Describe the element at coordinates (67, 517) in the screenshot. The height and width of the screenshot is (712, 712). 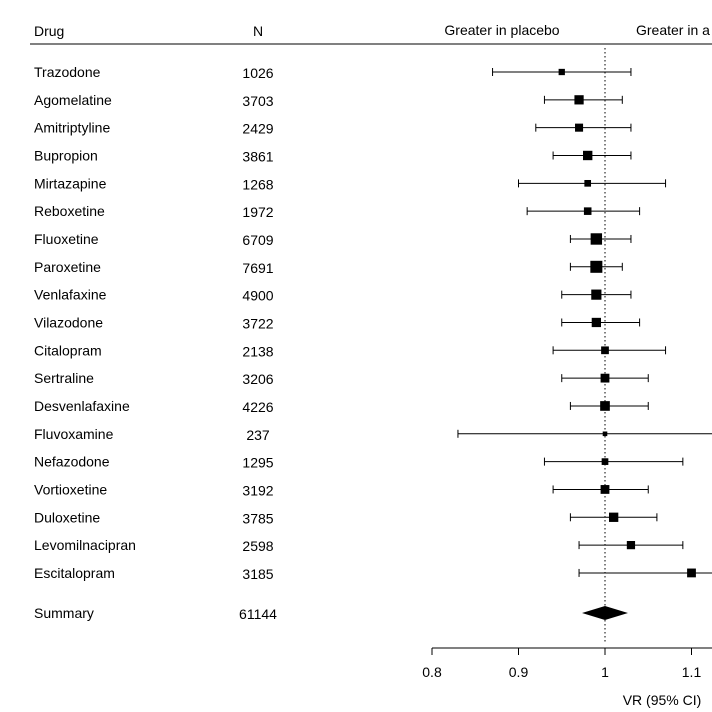
I see `drug-label: Duloxetine` at that location.